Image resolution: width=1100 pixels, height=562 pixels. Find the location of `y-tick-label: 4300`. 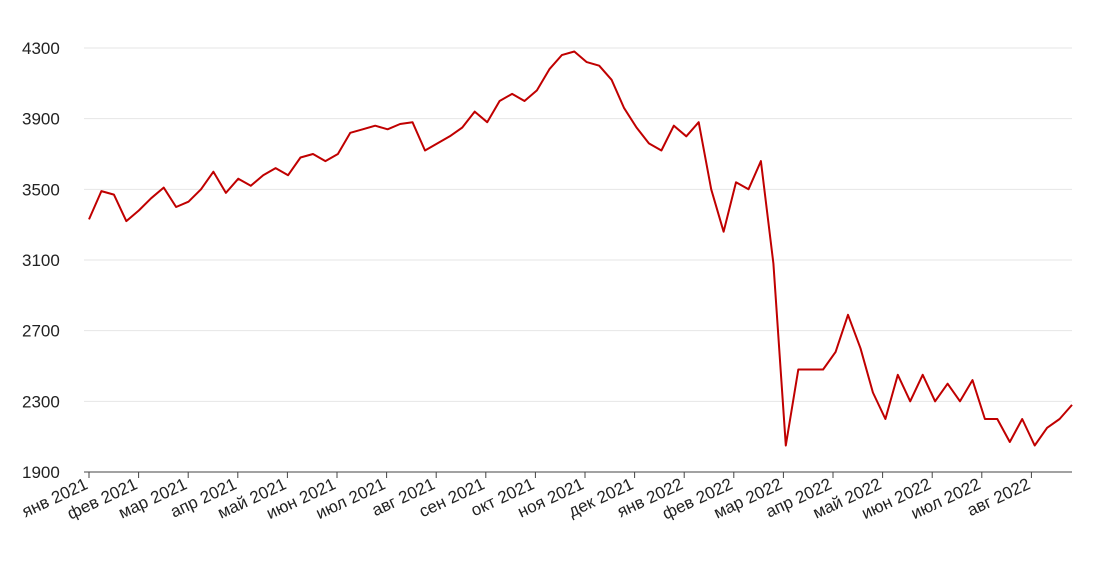

y-tick-label: 4300 is located at coordinates (41, 48).